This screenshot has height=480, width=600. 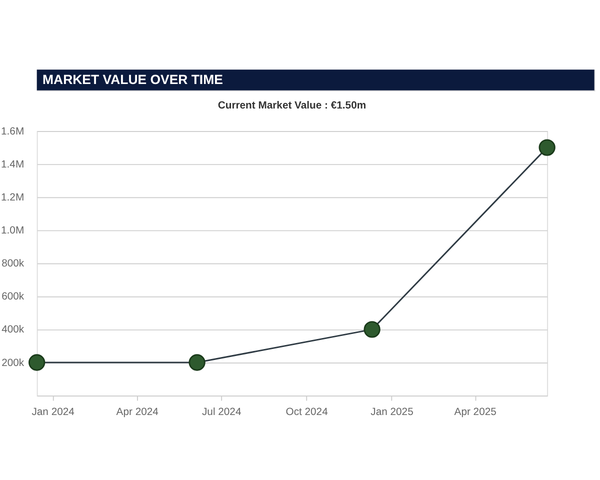 I want to click on x-tick-label: Jan 2025, so click(x=392, y=412).